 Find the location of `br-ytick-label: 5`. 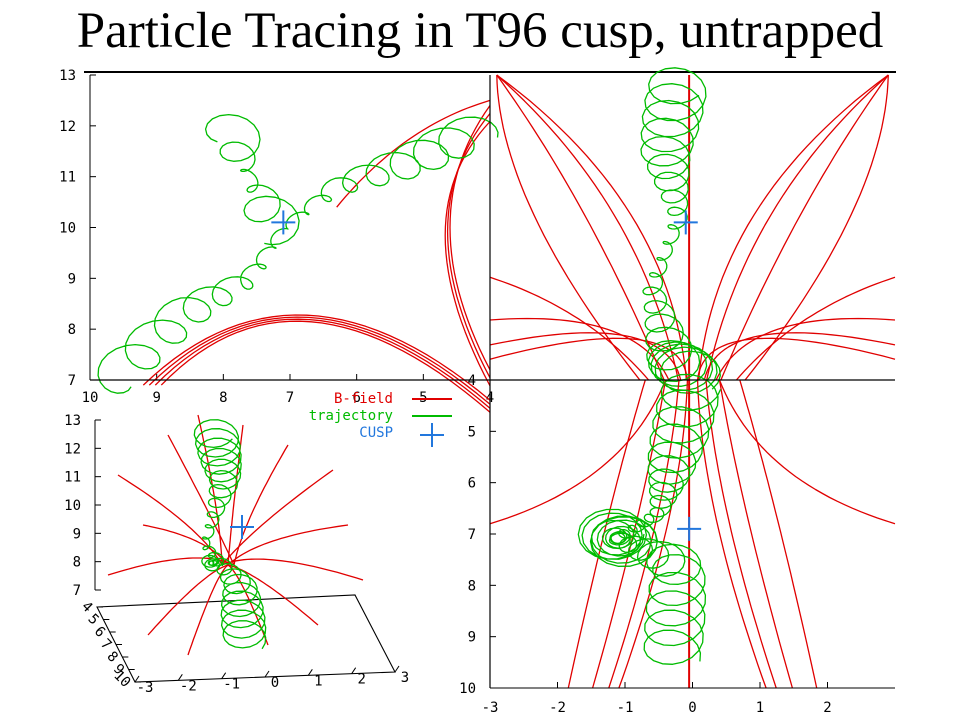

br-ytick-label: 5 is located at coordinates (472, 432).